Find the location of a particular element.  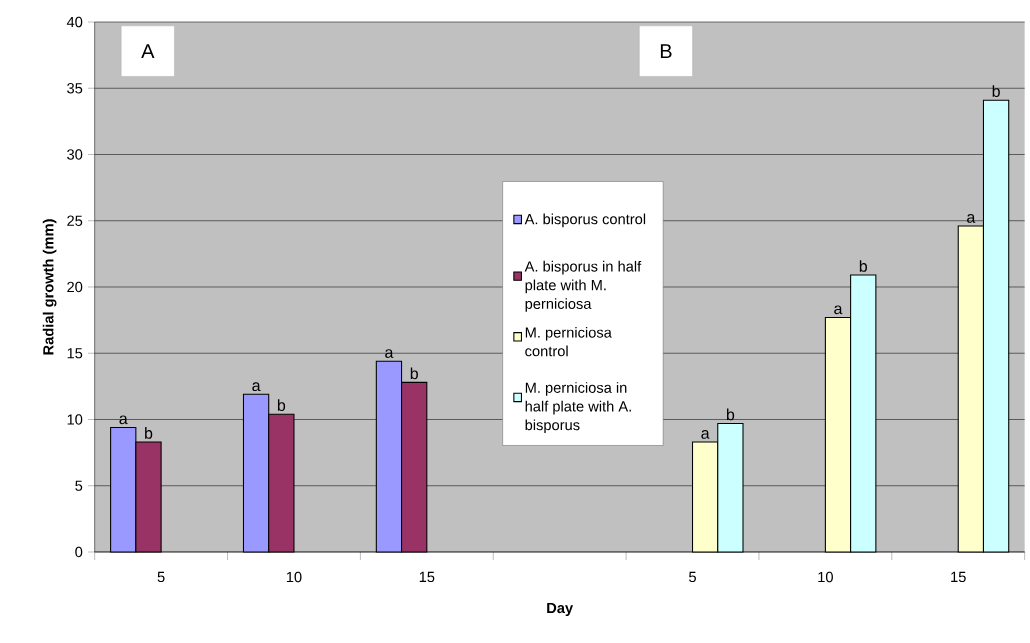

y-tick-label: 25 is located at coordinates (75, 221).